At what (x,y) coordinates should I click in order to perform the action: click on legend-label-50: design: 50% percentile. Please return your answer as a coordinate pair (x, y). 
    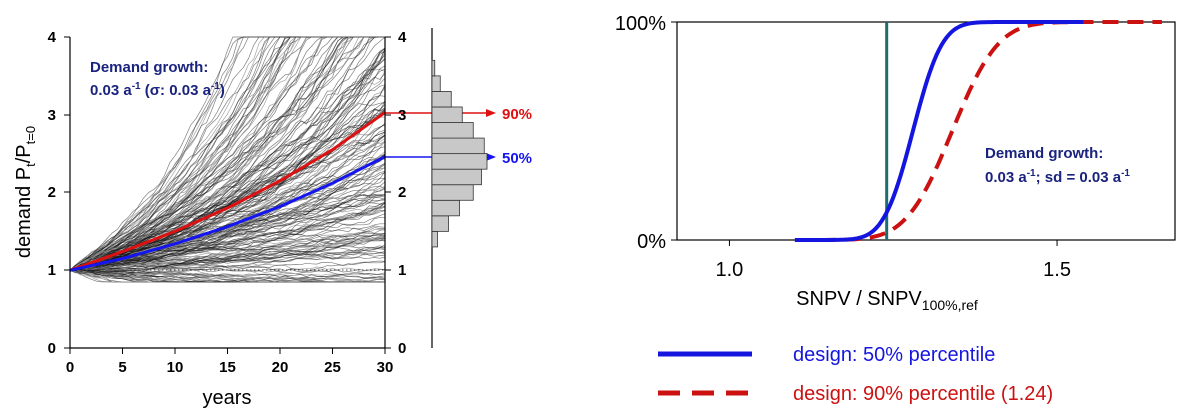
    Looking at the image, I should click on (894, 355).